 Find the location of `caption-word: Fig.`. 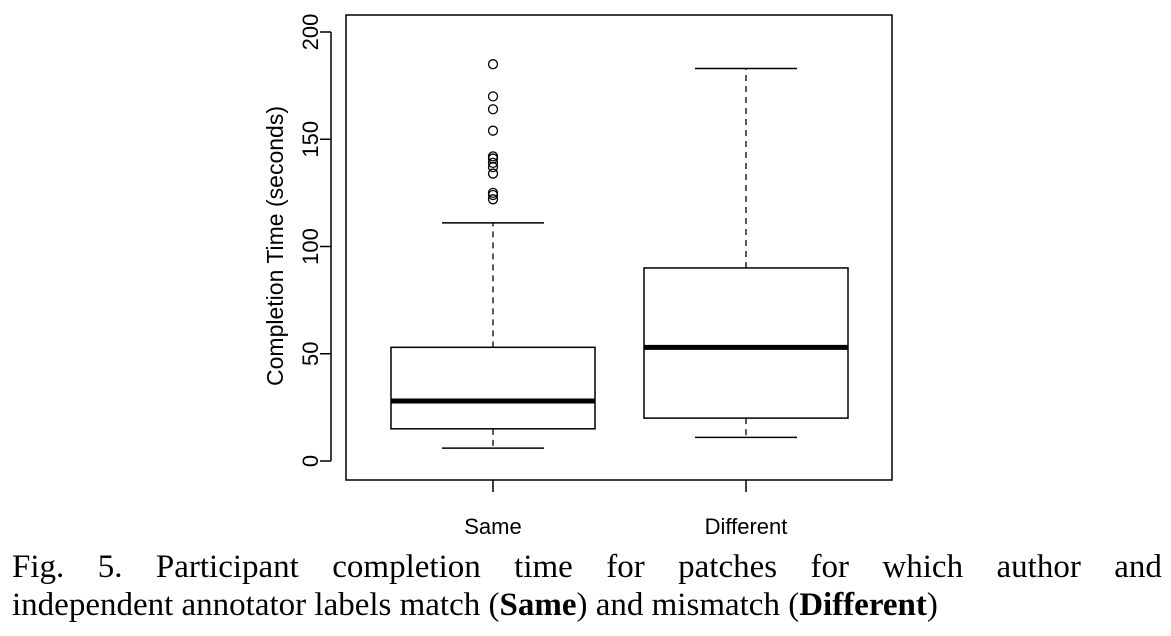

caption-word: Fig. is located at coordinates (38, 567).